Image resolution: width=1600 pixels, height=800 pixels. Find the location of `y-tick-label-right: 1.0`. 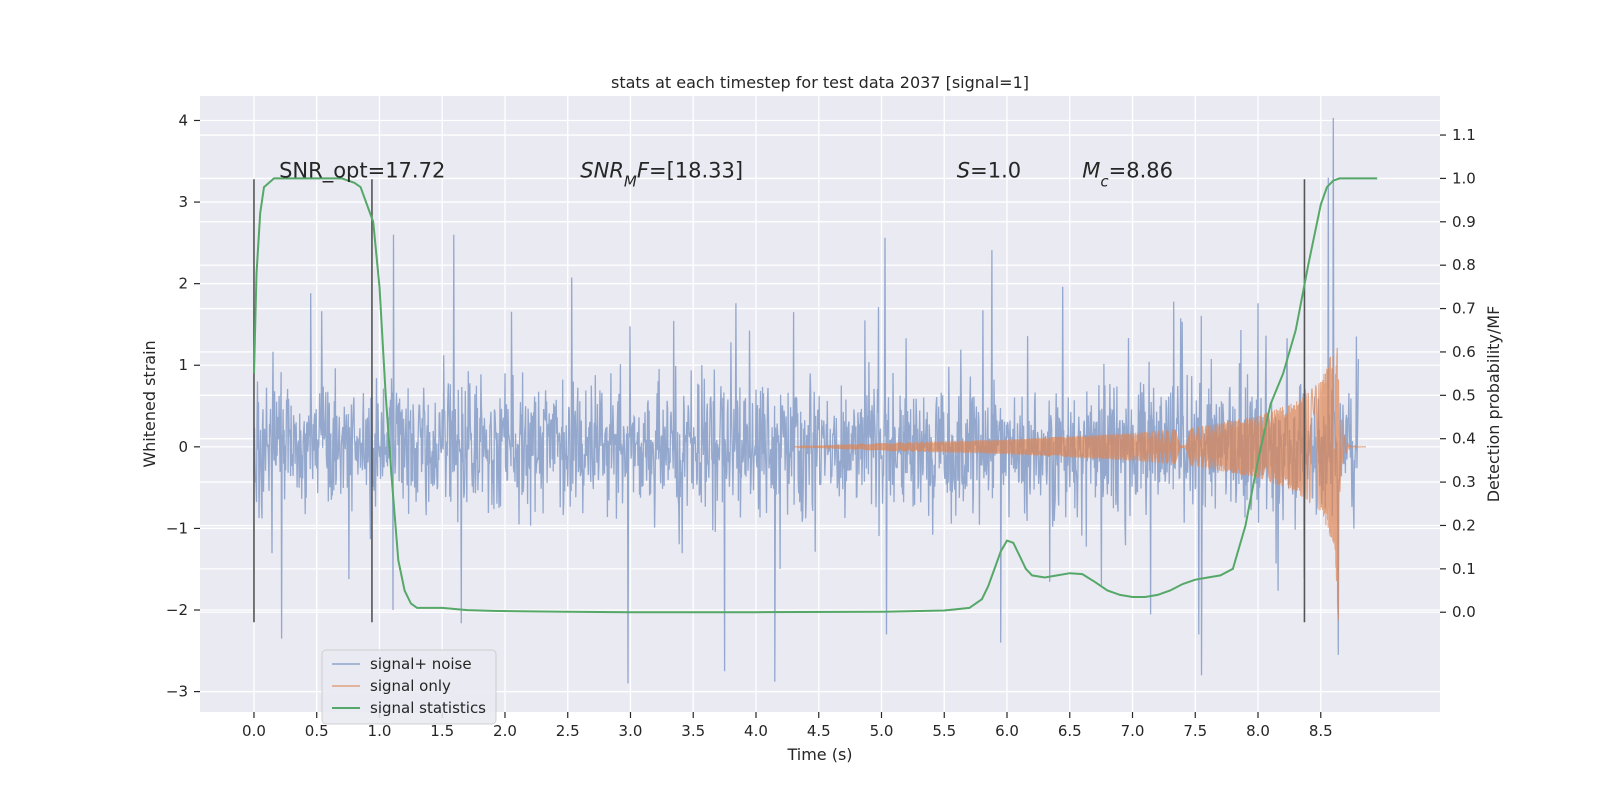

y-tick-label-right: 1.0 is located at coordinates (1464, 178).